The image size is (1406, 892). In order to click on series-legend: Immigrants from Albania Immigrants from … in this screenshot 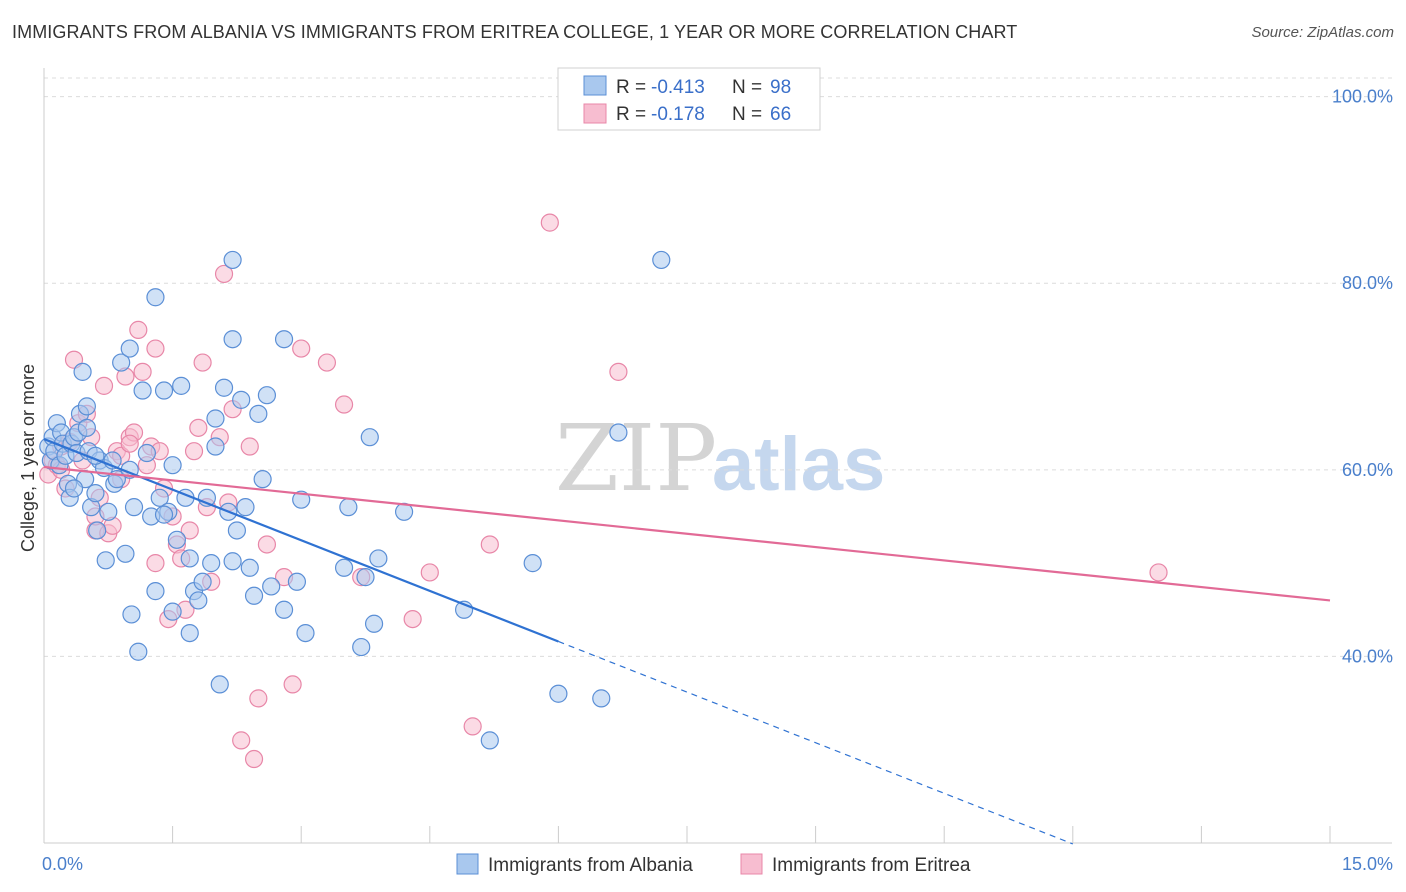, I will do `click(713, 864)`.